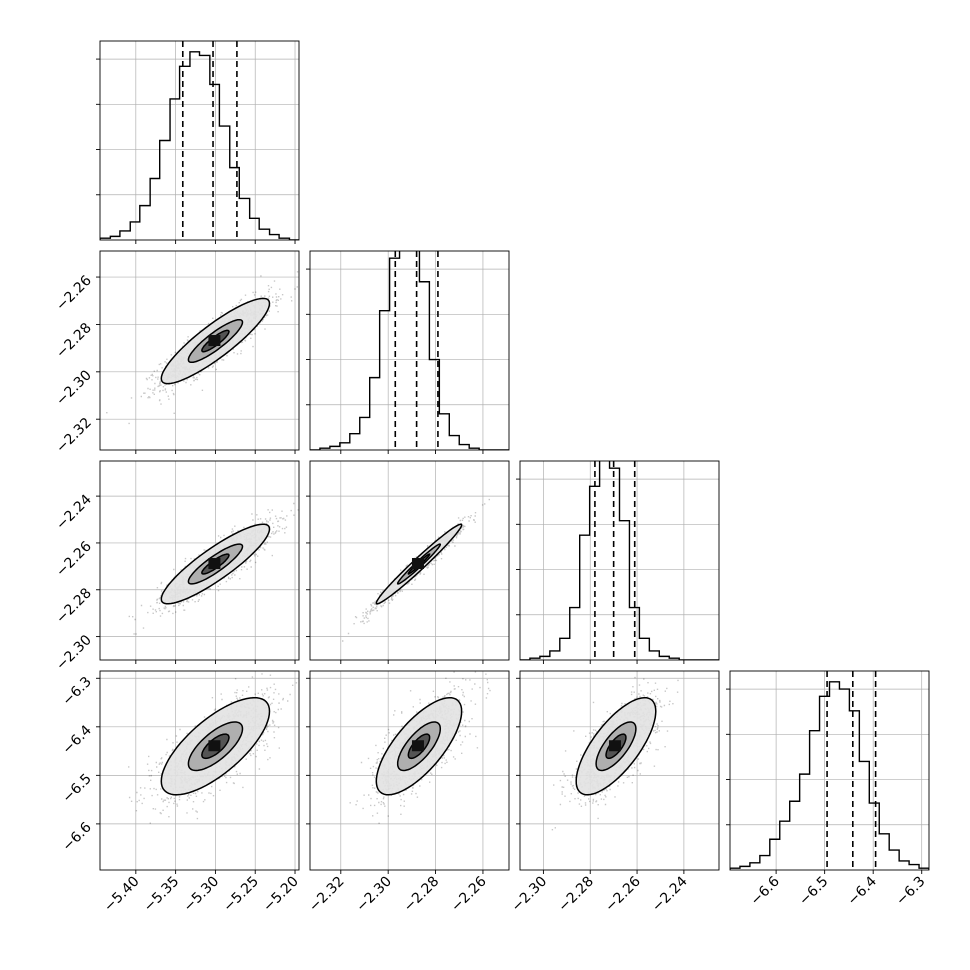 The width and height of the screenshot is (970, 970). I want to click on x-tick-label: −5.35, so click(162, 895).